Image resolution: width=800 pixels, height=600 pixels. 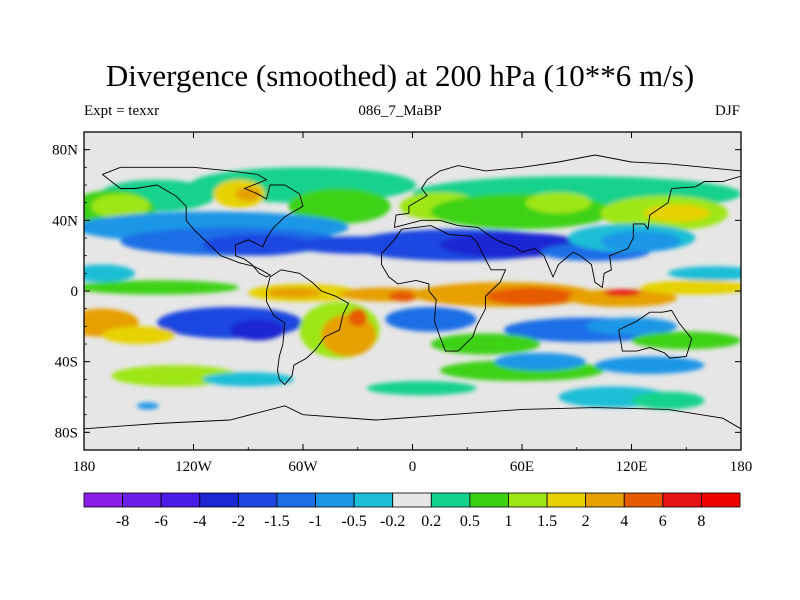 I want to click on colorbar-label: 0.2, so click(x=431, y=521).